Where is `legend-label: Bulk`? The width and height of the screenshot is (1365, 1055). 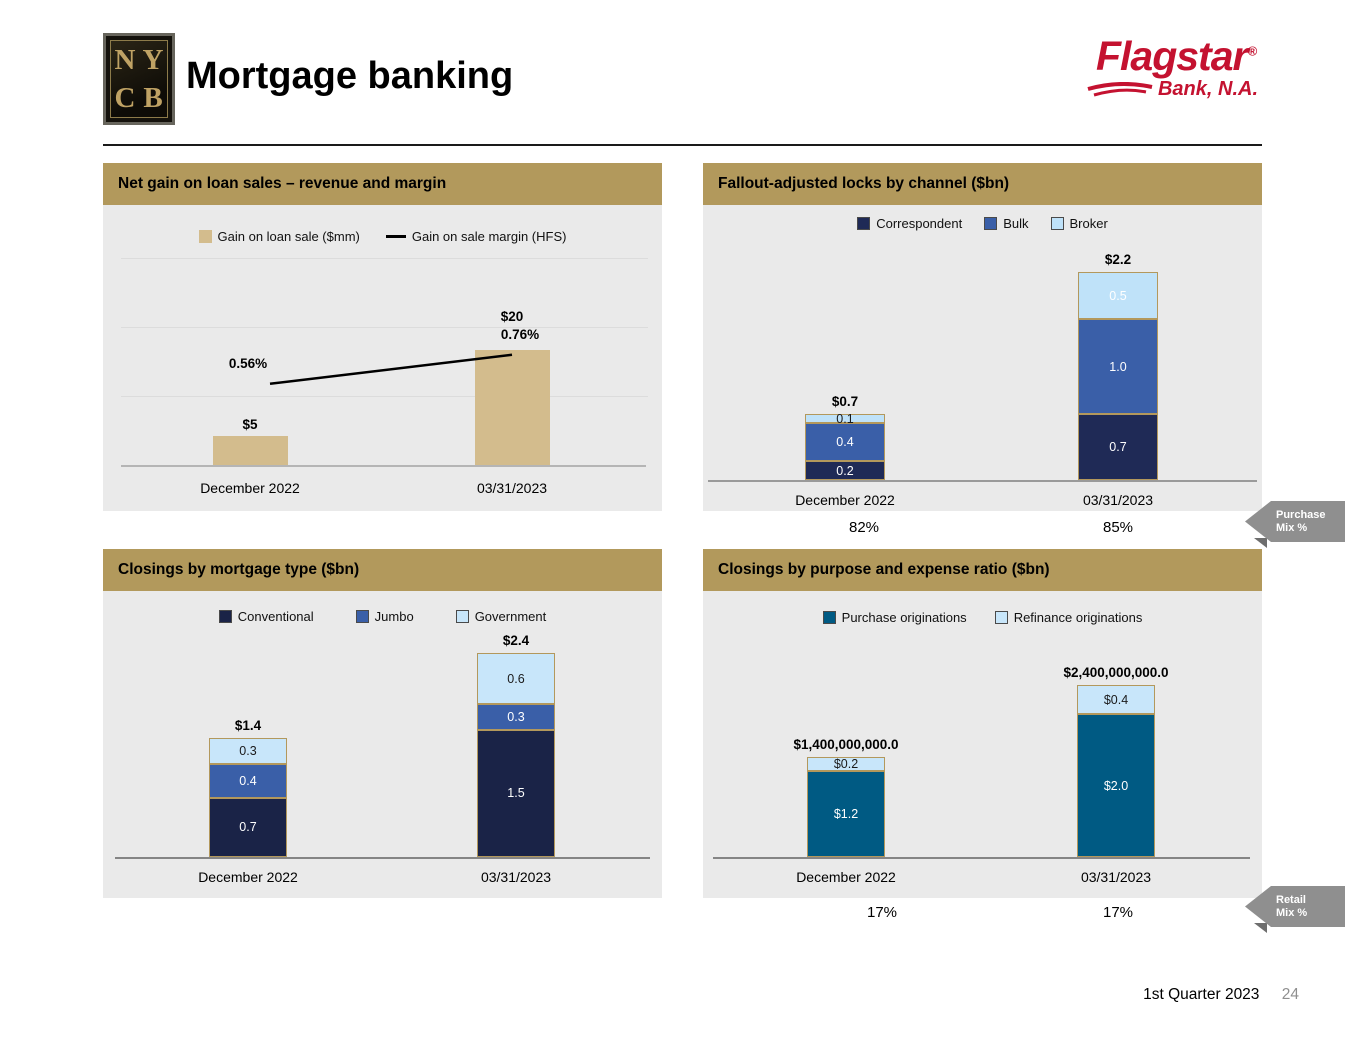 legend-label: Bulk is located at coordinates (1016, 223).